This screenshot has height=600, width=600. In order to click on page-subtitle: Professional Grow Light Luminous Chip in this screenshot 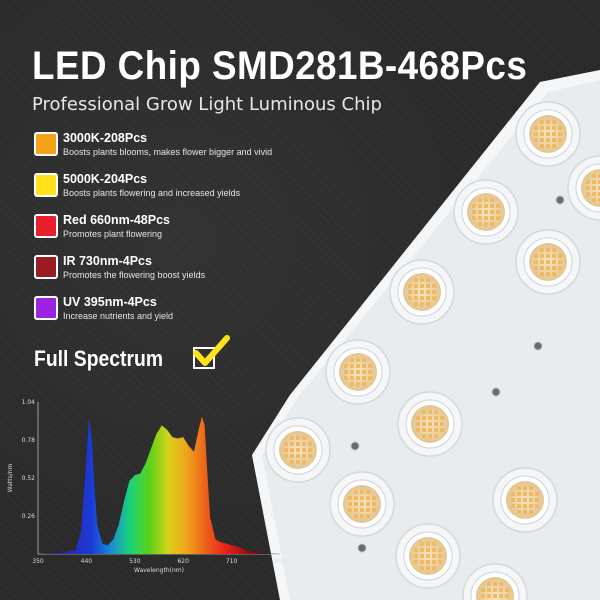, I will do `click(207, 104)`.